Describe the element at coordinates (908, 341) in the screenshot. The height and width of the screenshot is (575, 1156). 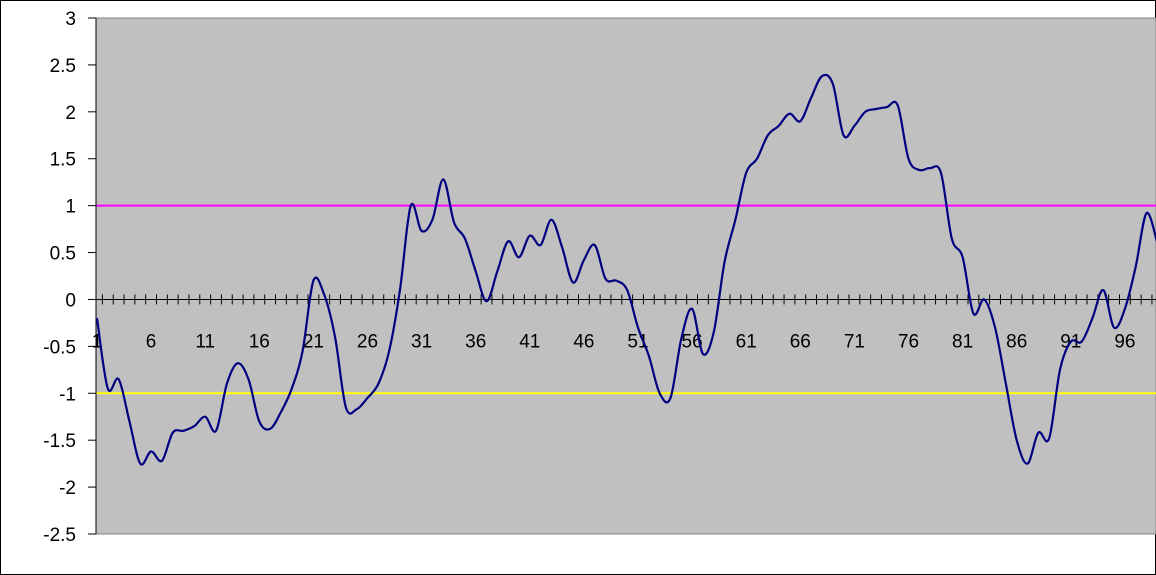
I see `x-tick-label: 76` at that location.